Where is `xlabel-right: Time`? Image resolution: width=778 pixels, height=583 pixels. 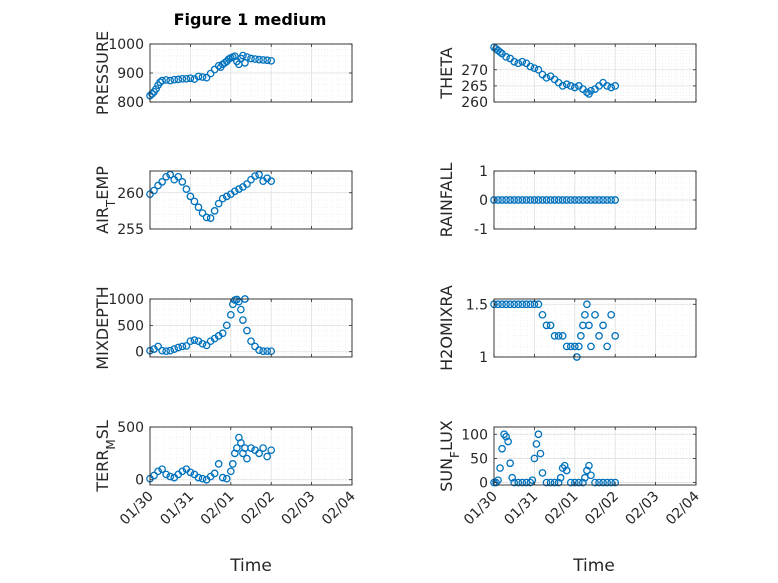 xlabel-right: Time is located at coordinates (594, 566).